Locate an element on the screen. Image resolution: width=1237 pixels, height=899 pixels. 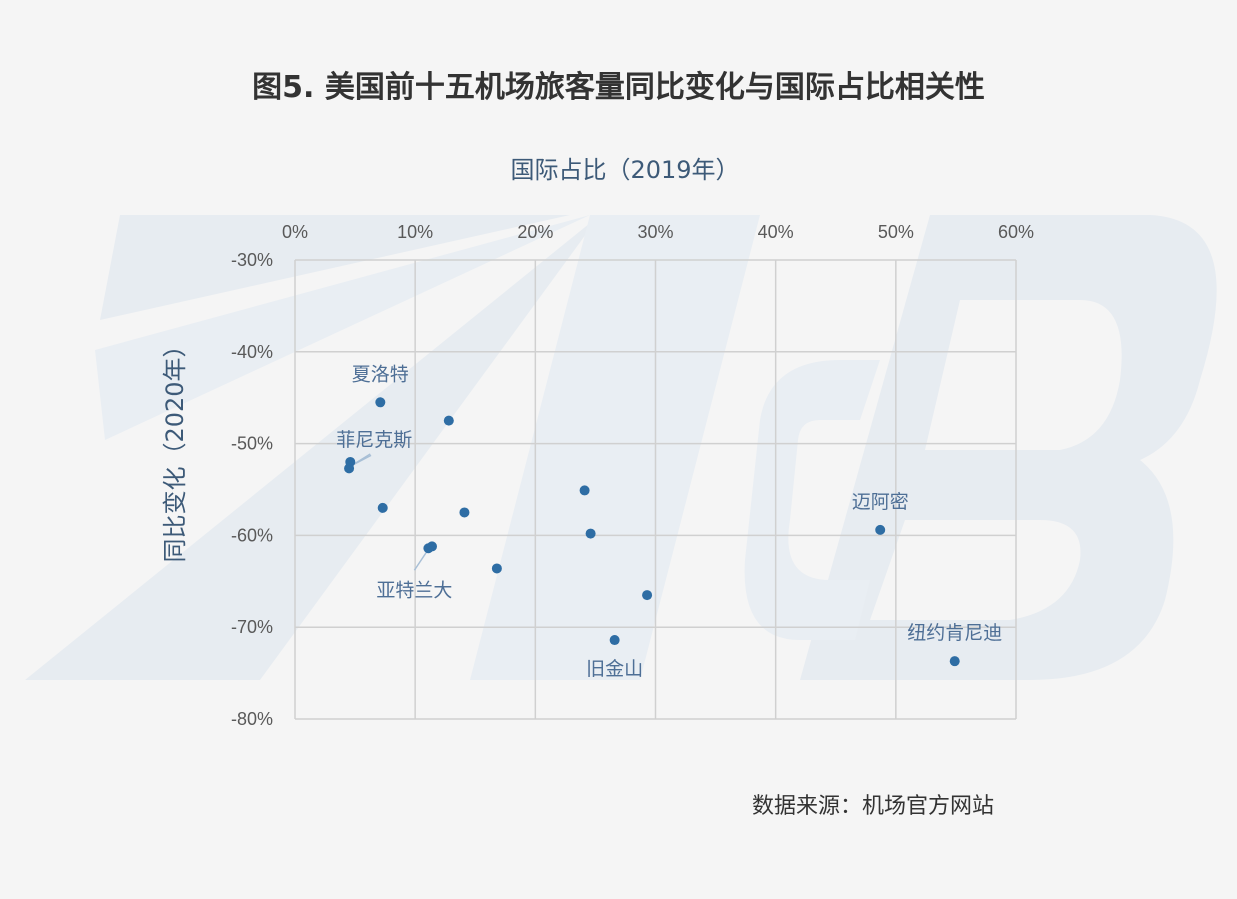
point-label: 菲尼克斯 is located at coordinates (374, 440).